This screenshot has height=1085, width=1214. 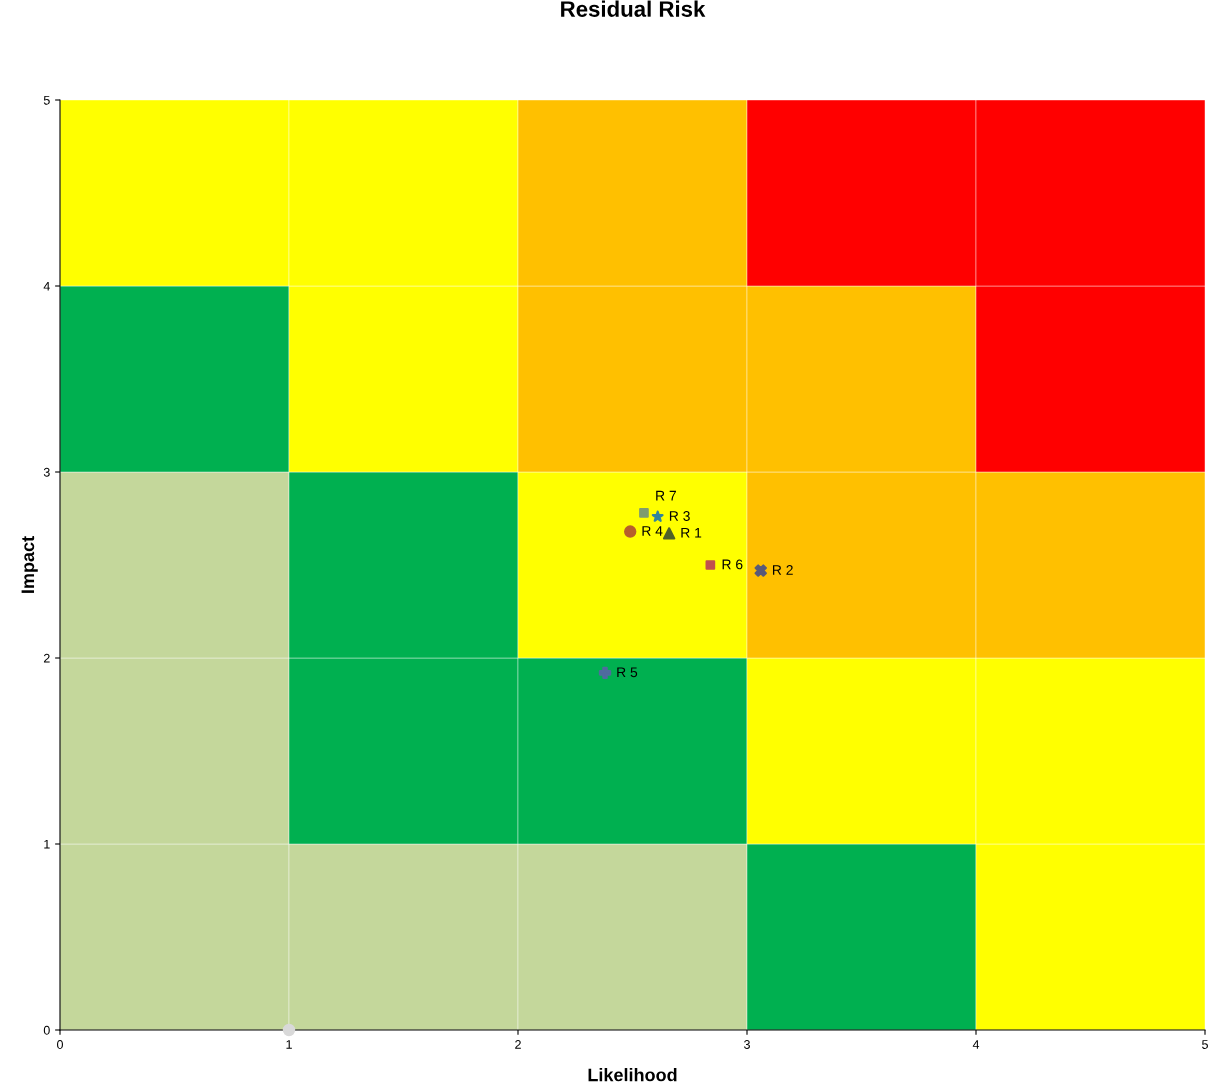 What do you see at coordinates (679, 516) in the screenshot?
I see `series-label: R 3` at bounding box center [679, 516].